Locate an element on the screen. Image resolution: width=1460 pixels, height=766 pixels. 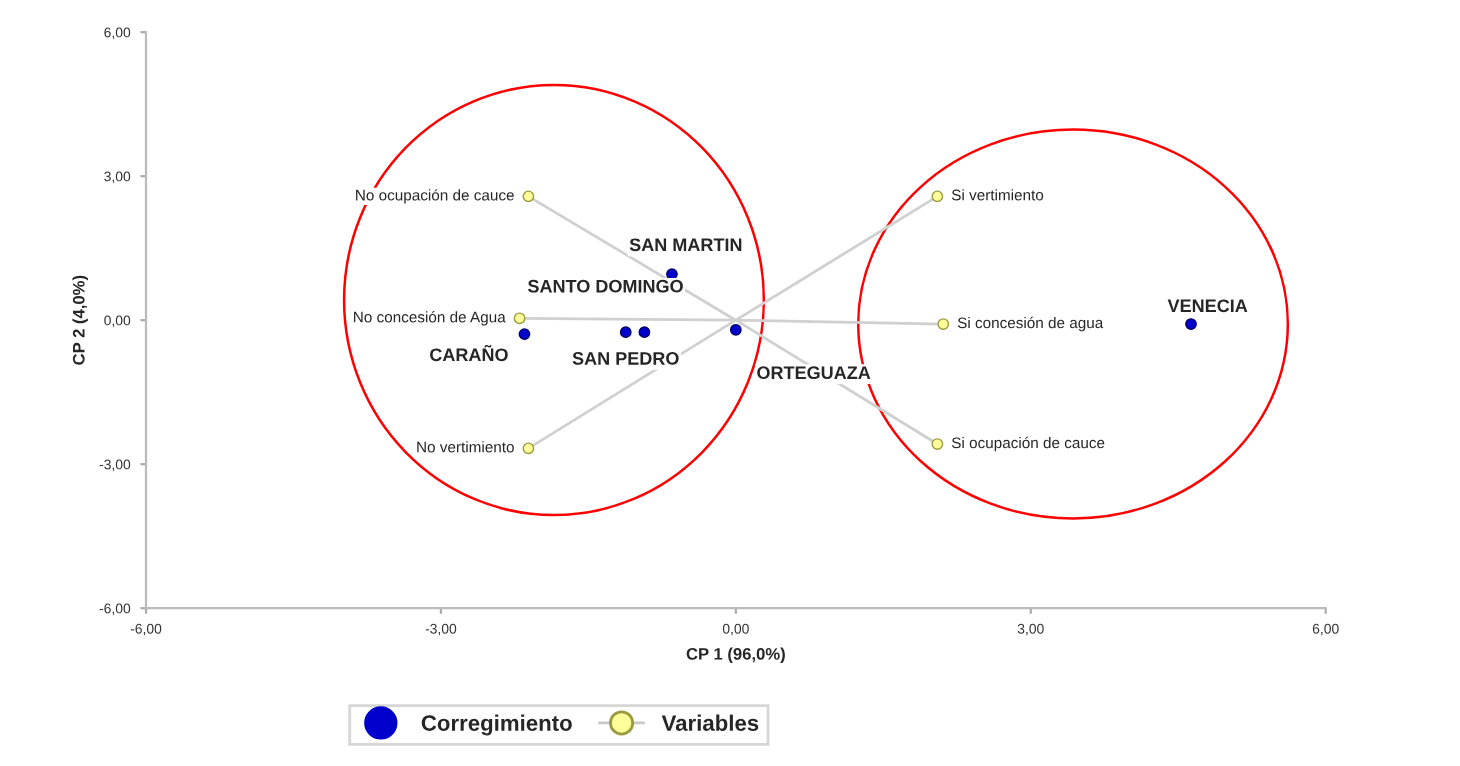
annotation: VENECIA is located at coordinates (1207, 306).